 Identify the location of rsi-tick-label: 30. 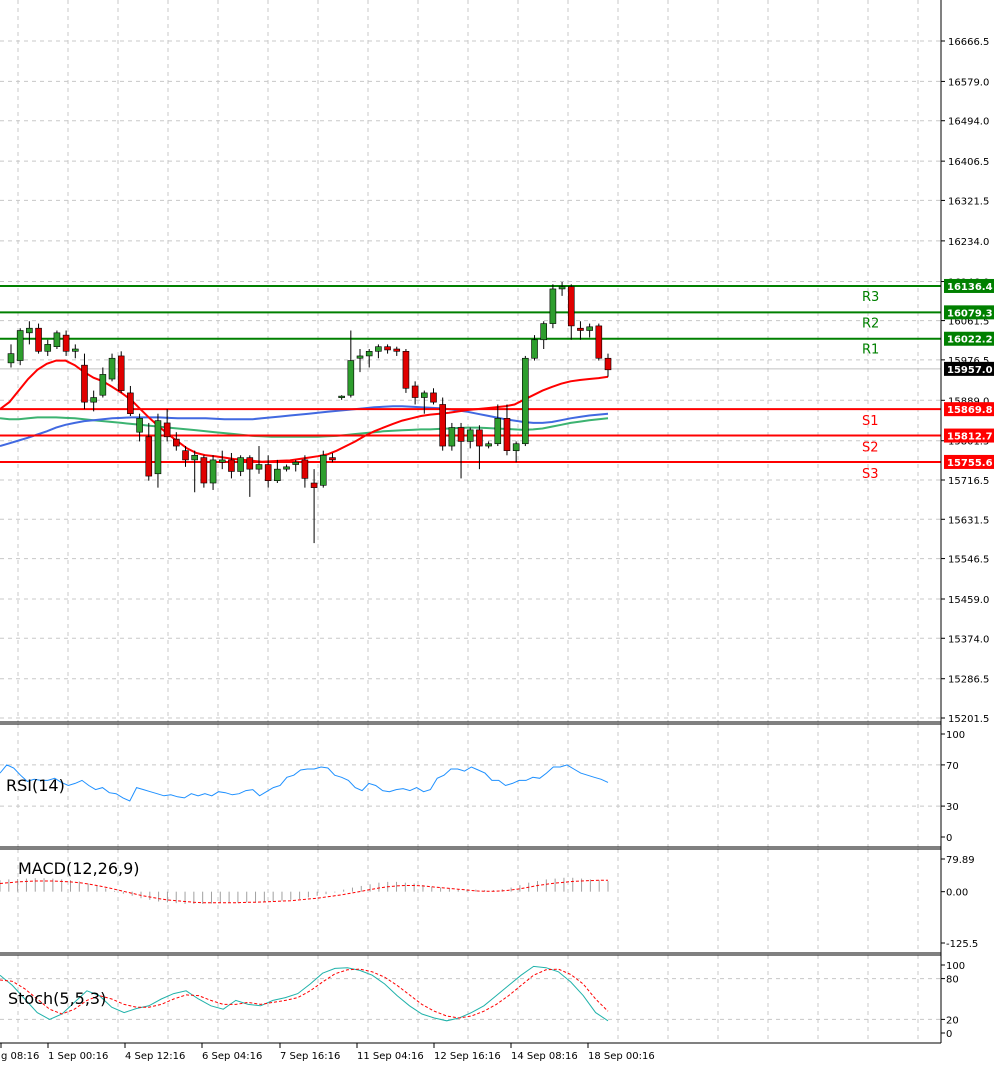
(952, 807).